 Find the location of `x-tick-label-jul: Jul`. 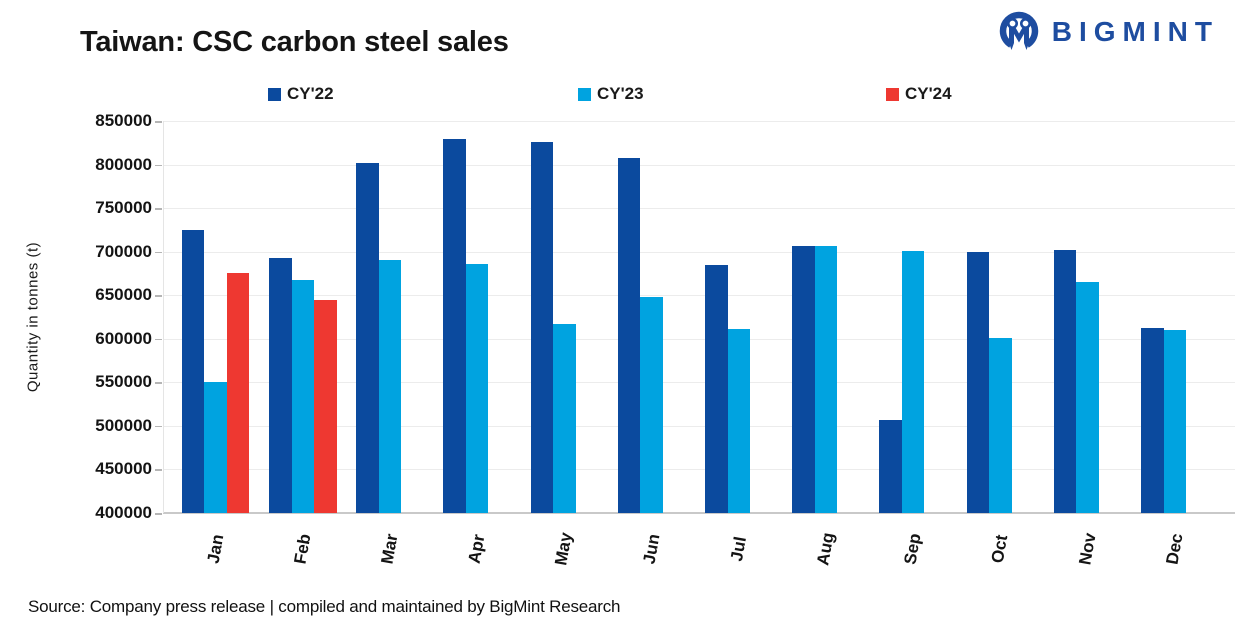

x-tick-label-jul: Jul is located at coordinates (738, 549).